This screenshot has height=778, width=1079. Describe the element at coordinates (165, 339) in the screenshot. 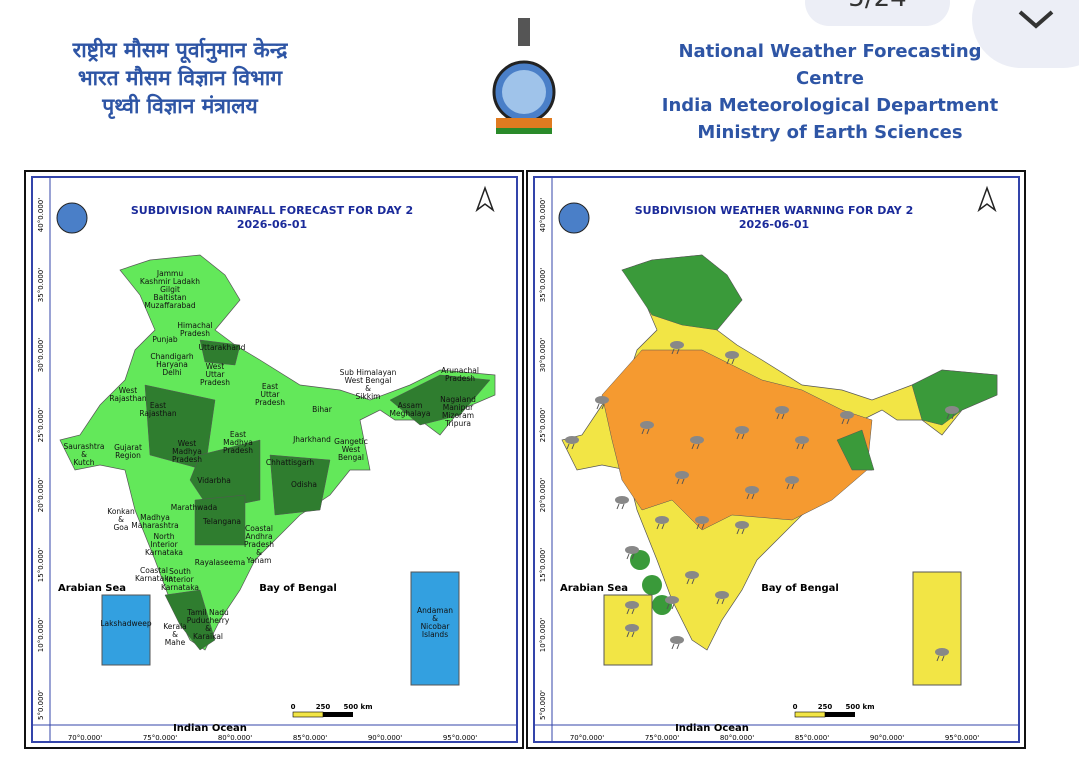

I see `region-label: Punjab` at that location.